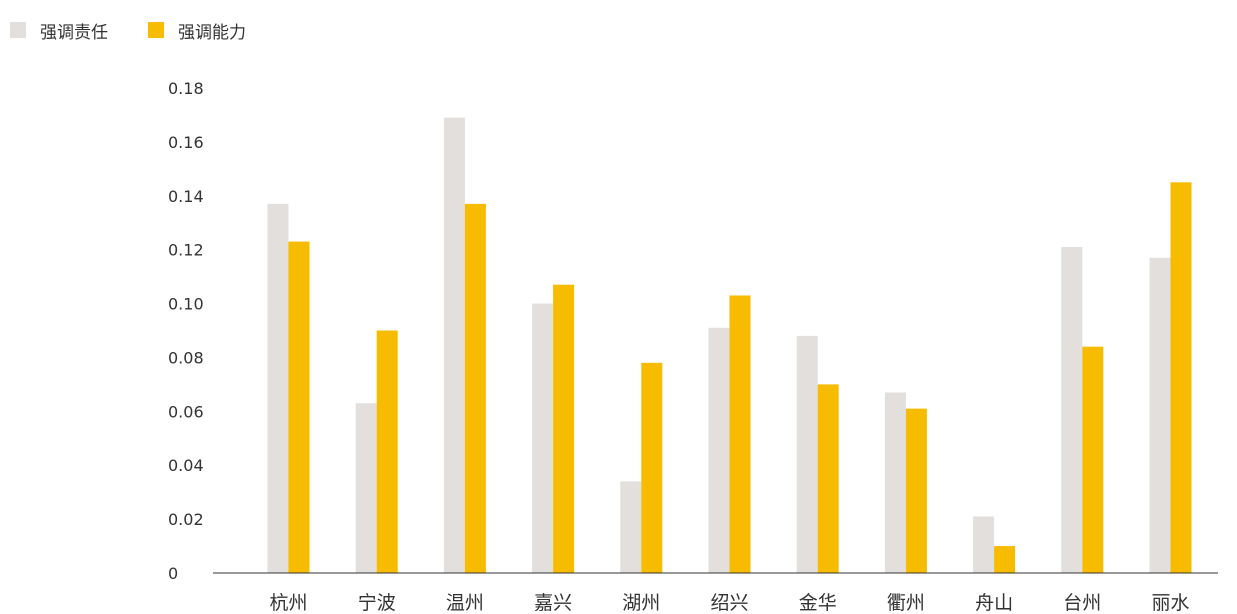 Image resolution: width=1237 pixels, height=614 pixels. Describe the element at coordinates (186, 250) in the screenshot. I see `y-tick-label: 0.12` at that location.